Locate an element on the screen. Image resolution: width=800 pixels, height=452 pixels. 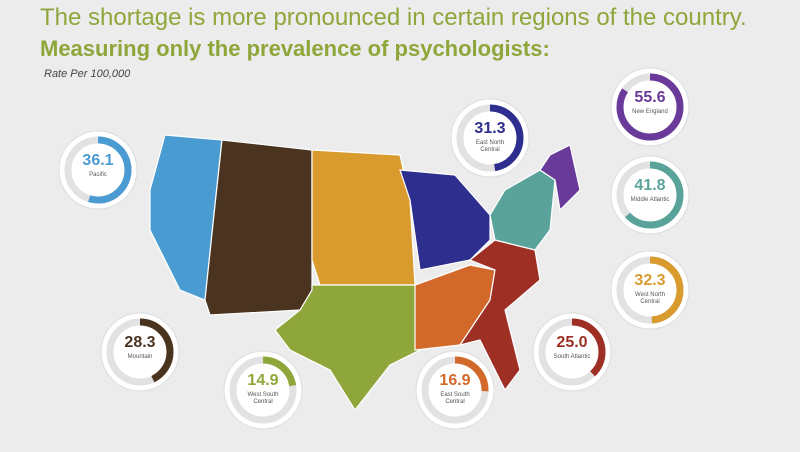
value-label: 36.1 is located at coordinates (98, 160).